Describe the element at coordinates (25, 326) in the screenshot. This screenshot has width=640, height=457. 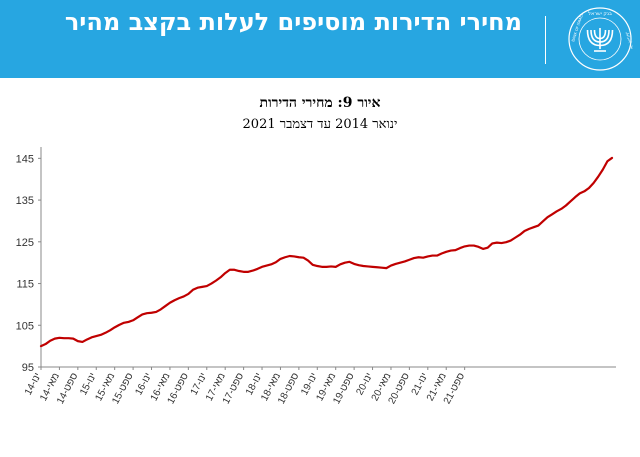
I see `y-tick-label: 105` at that location.